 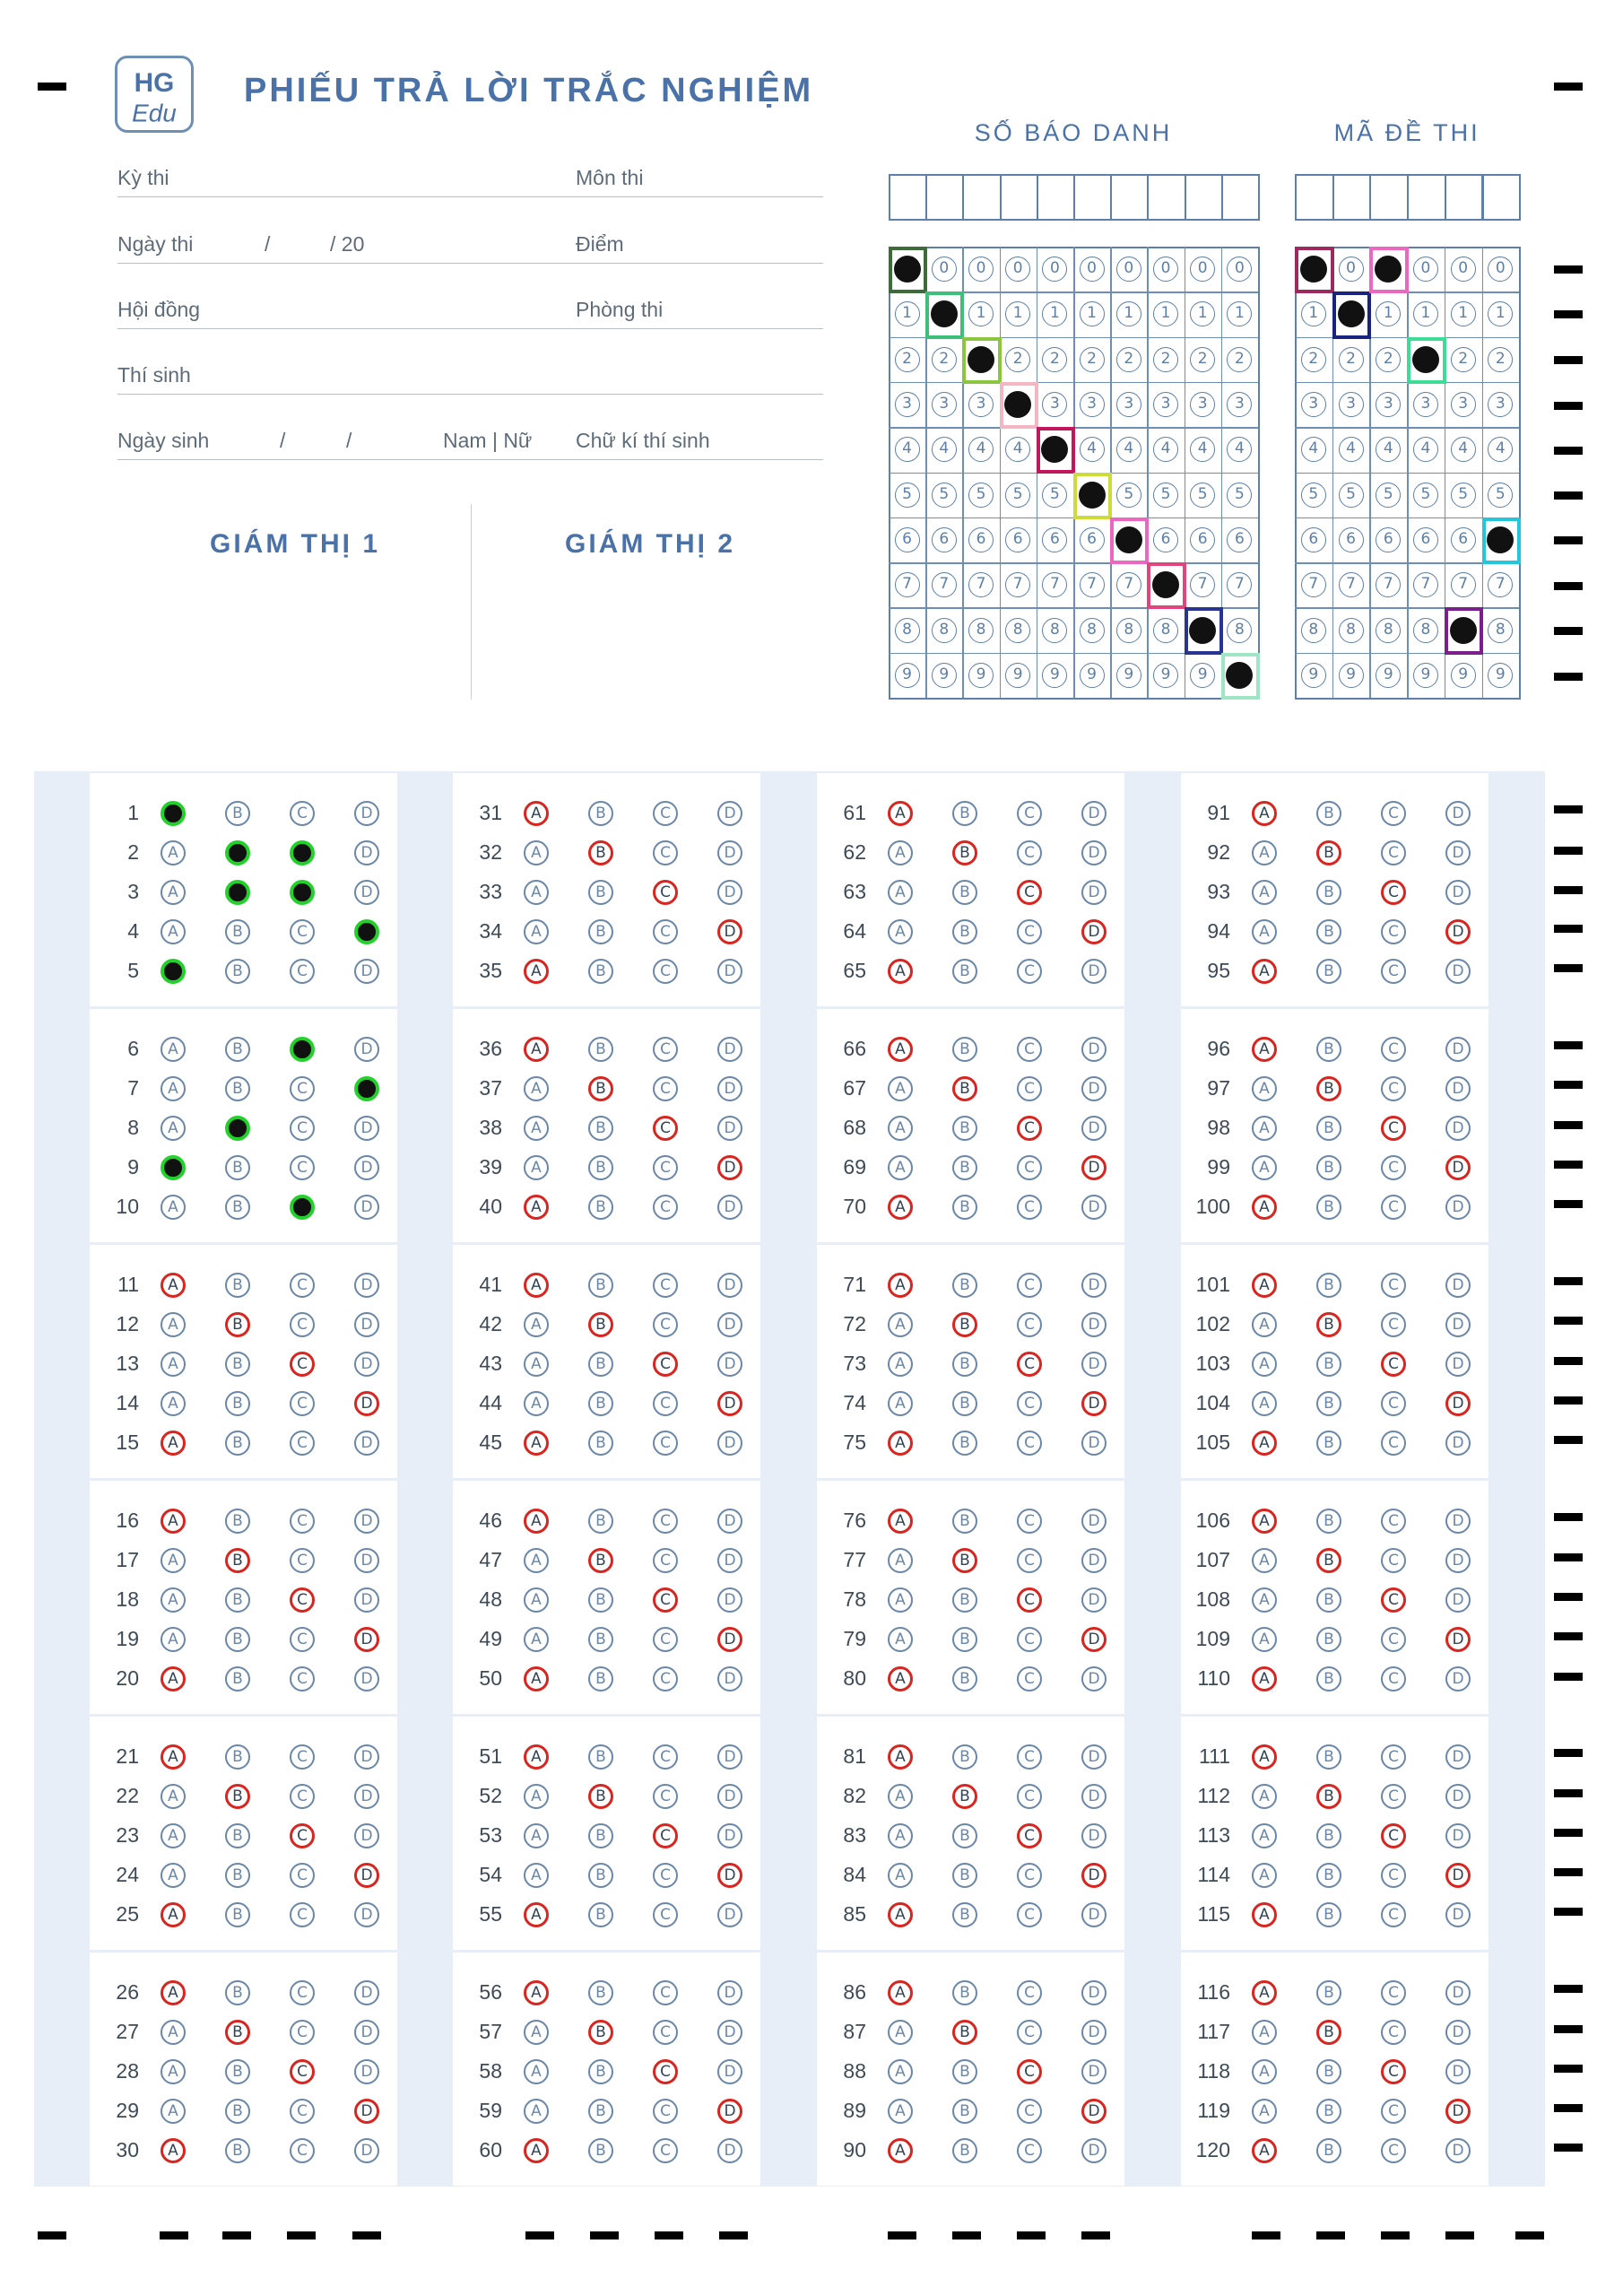 I want to click on exam_code-filled-digit, so click(x=1313, y=269).